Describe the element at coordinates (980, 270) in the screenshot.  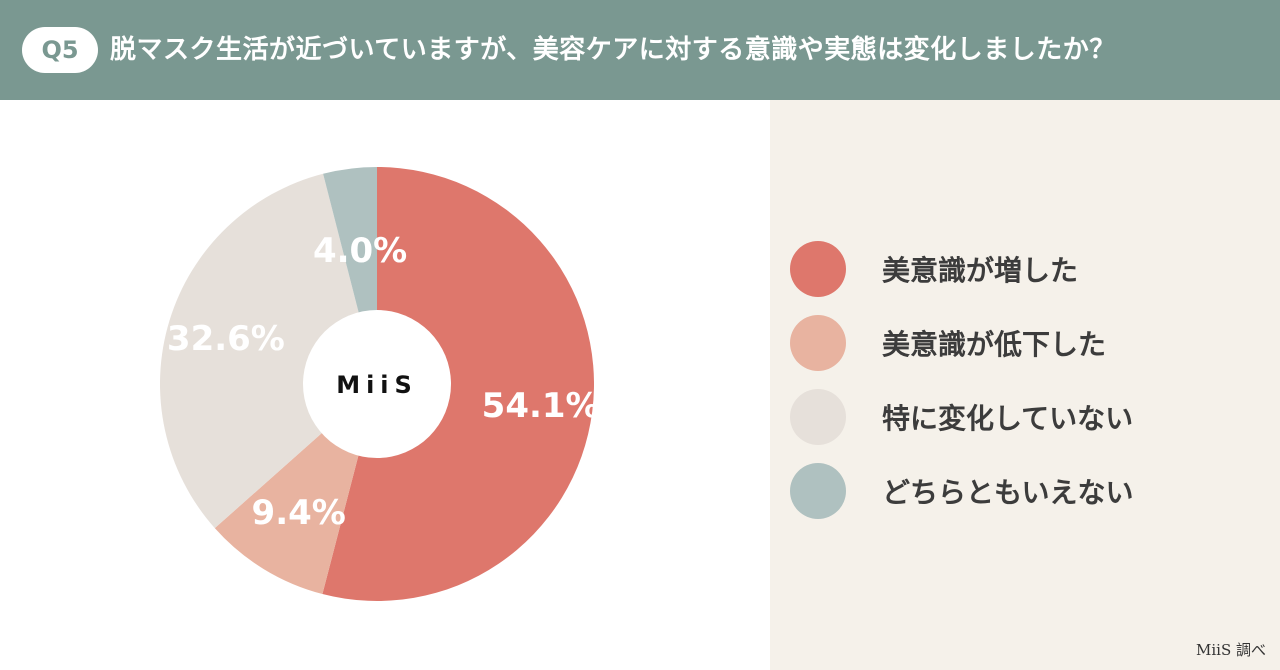
I see `legend-label: 美意識が増した` at that location.